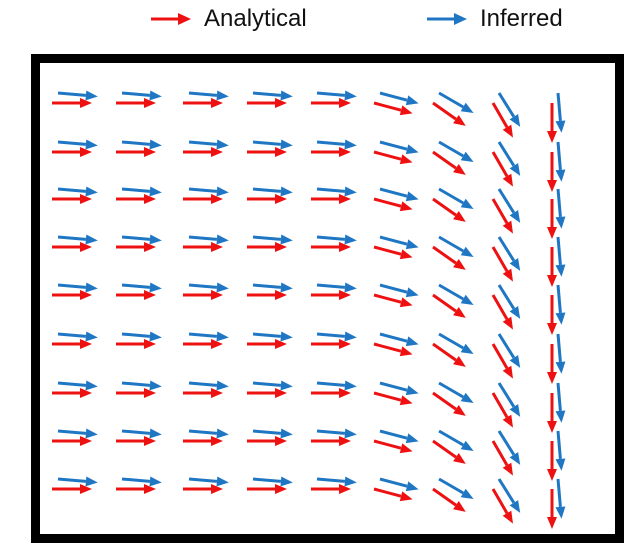 The image size is (643, 560). What do you see at coordinates (136, 393) in the screenshot?
I see `analytical-vector-r6-c1` at bounding box center [136, 393].